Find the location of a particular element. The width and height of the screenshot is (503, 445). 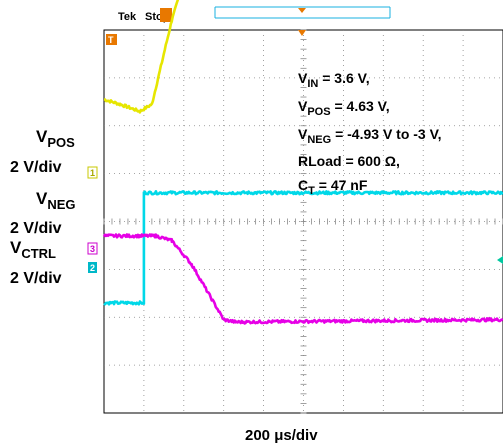

annotation-vneg: VNEG = -4.93 V to -3 V, is located at coordinates (370, 136).